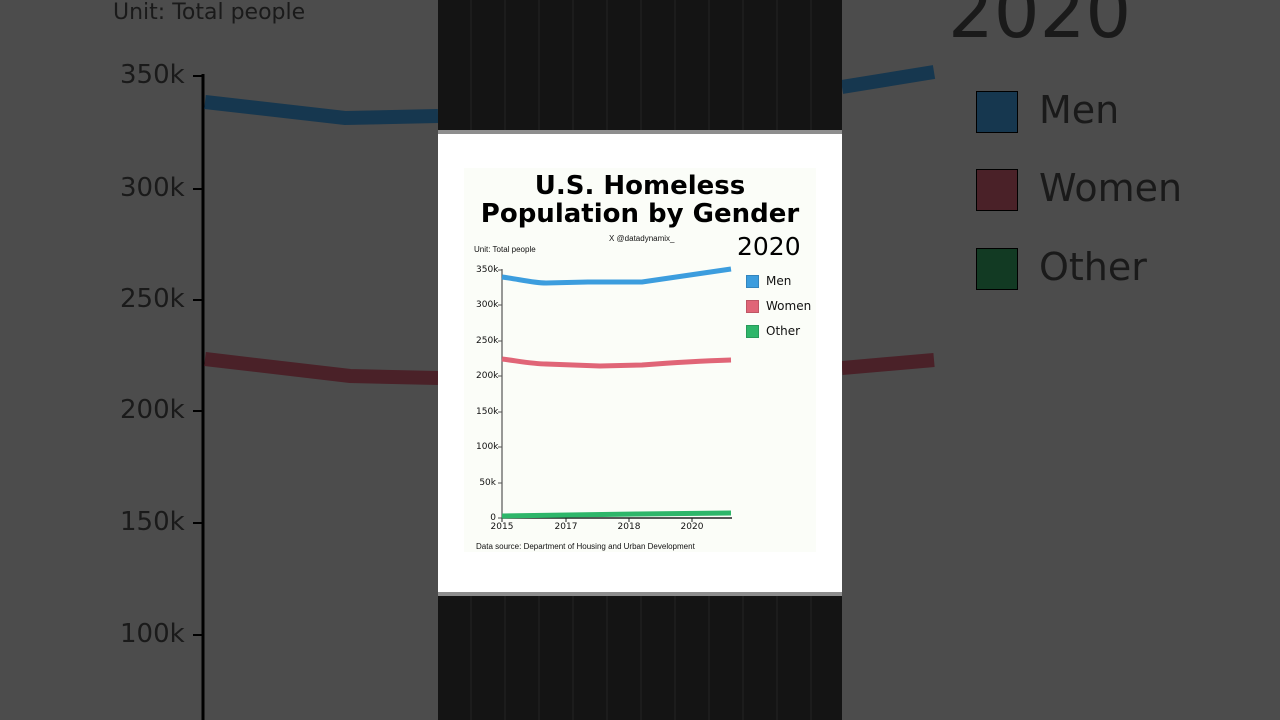 This screenshot has width=1280, height=720. I want to click on current-year-label: 2020, so click(769, 246).